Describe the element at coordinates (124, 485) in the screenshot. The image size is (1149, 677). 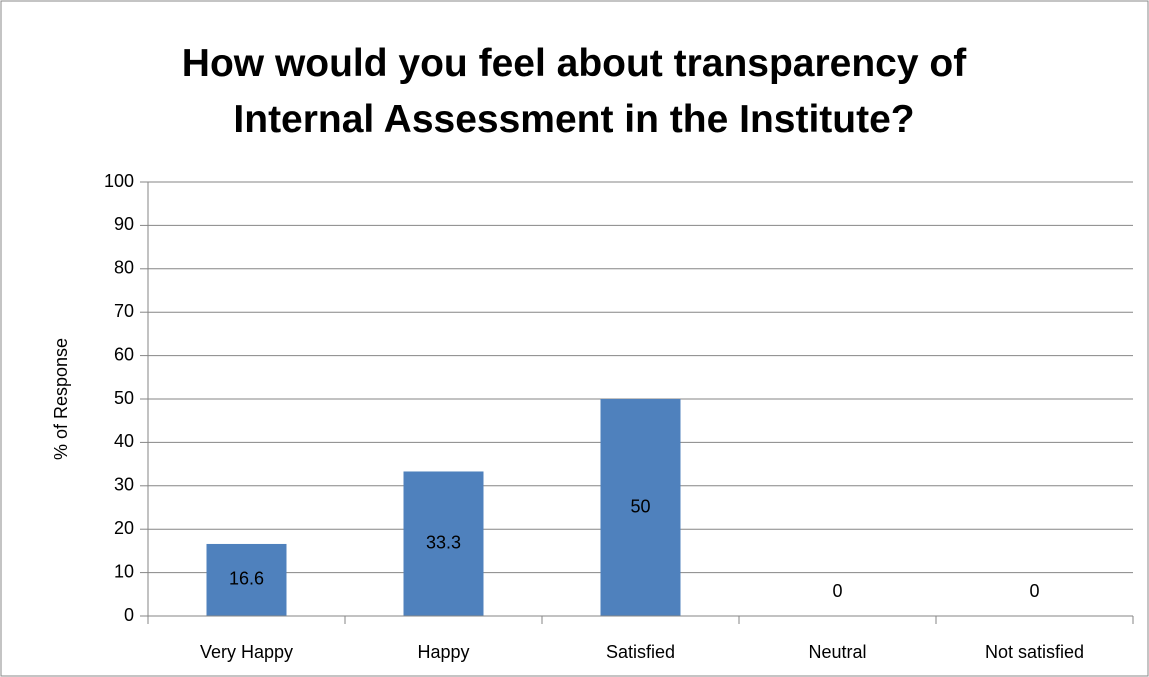
I see `y-tick-label: 30` at that location.